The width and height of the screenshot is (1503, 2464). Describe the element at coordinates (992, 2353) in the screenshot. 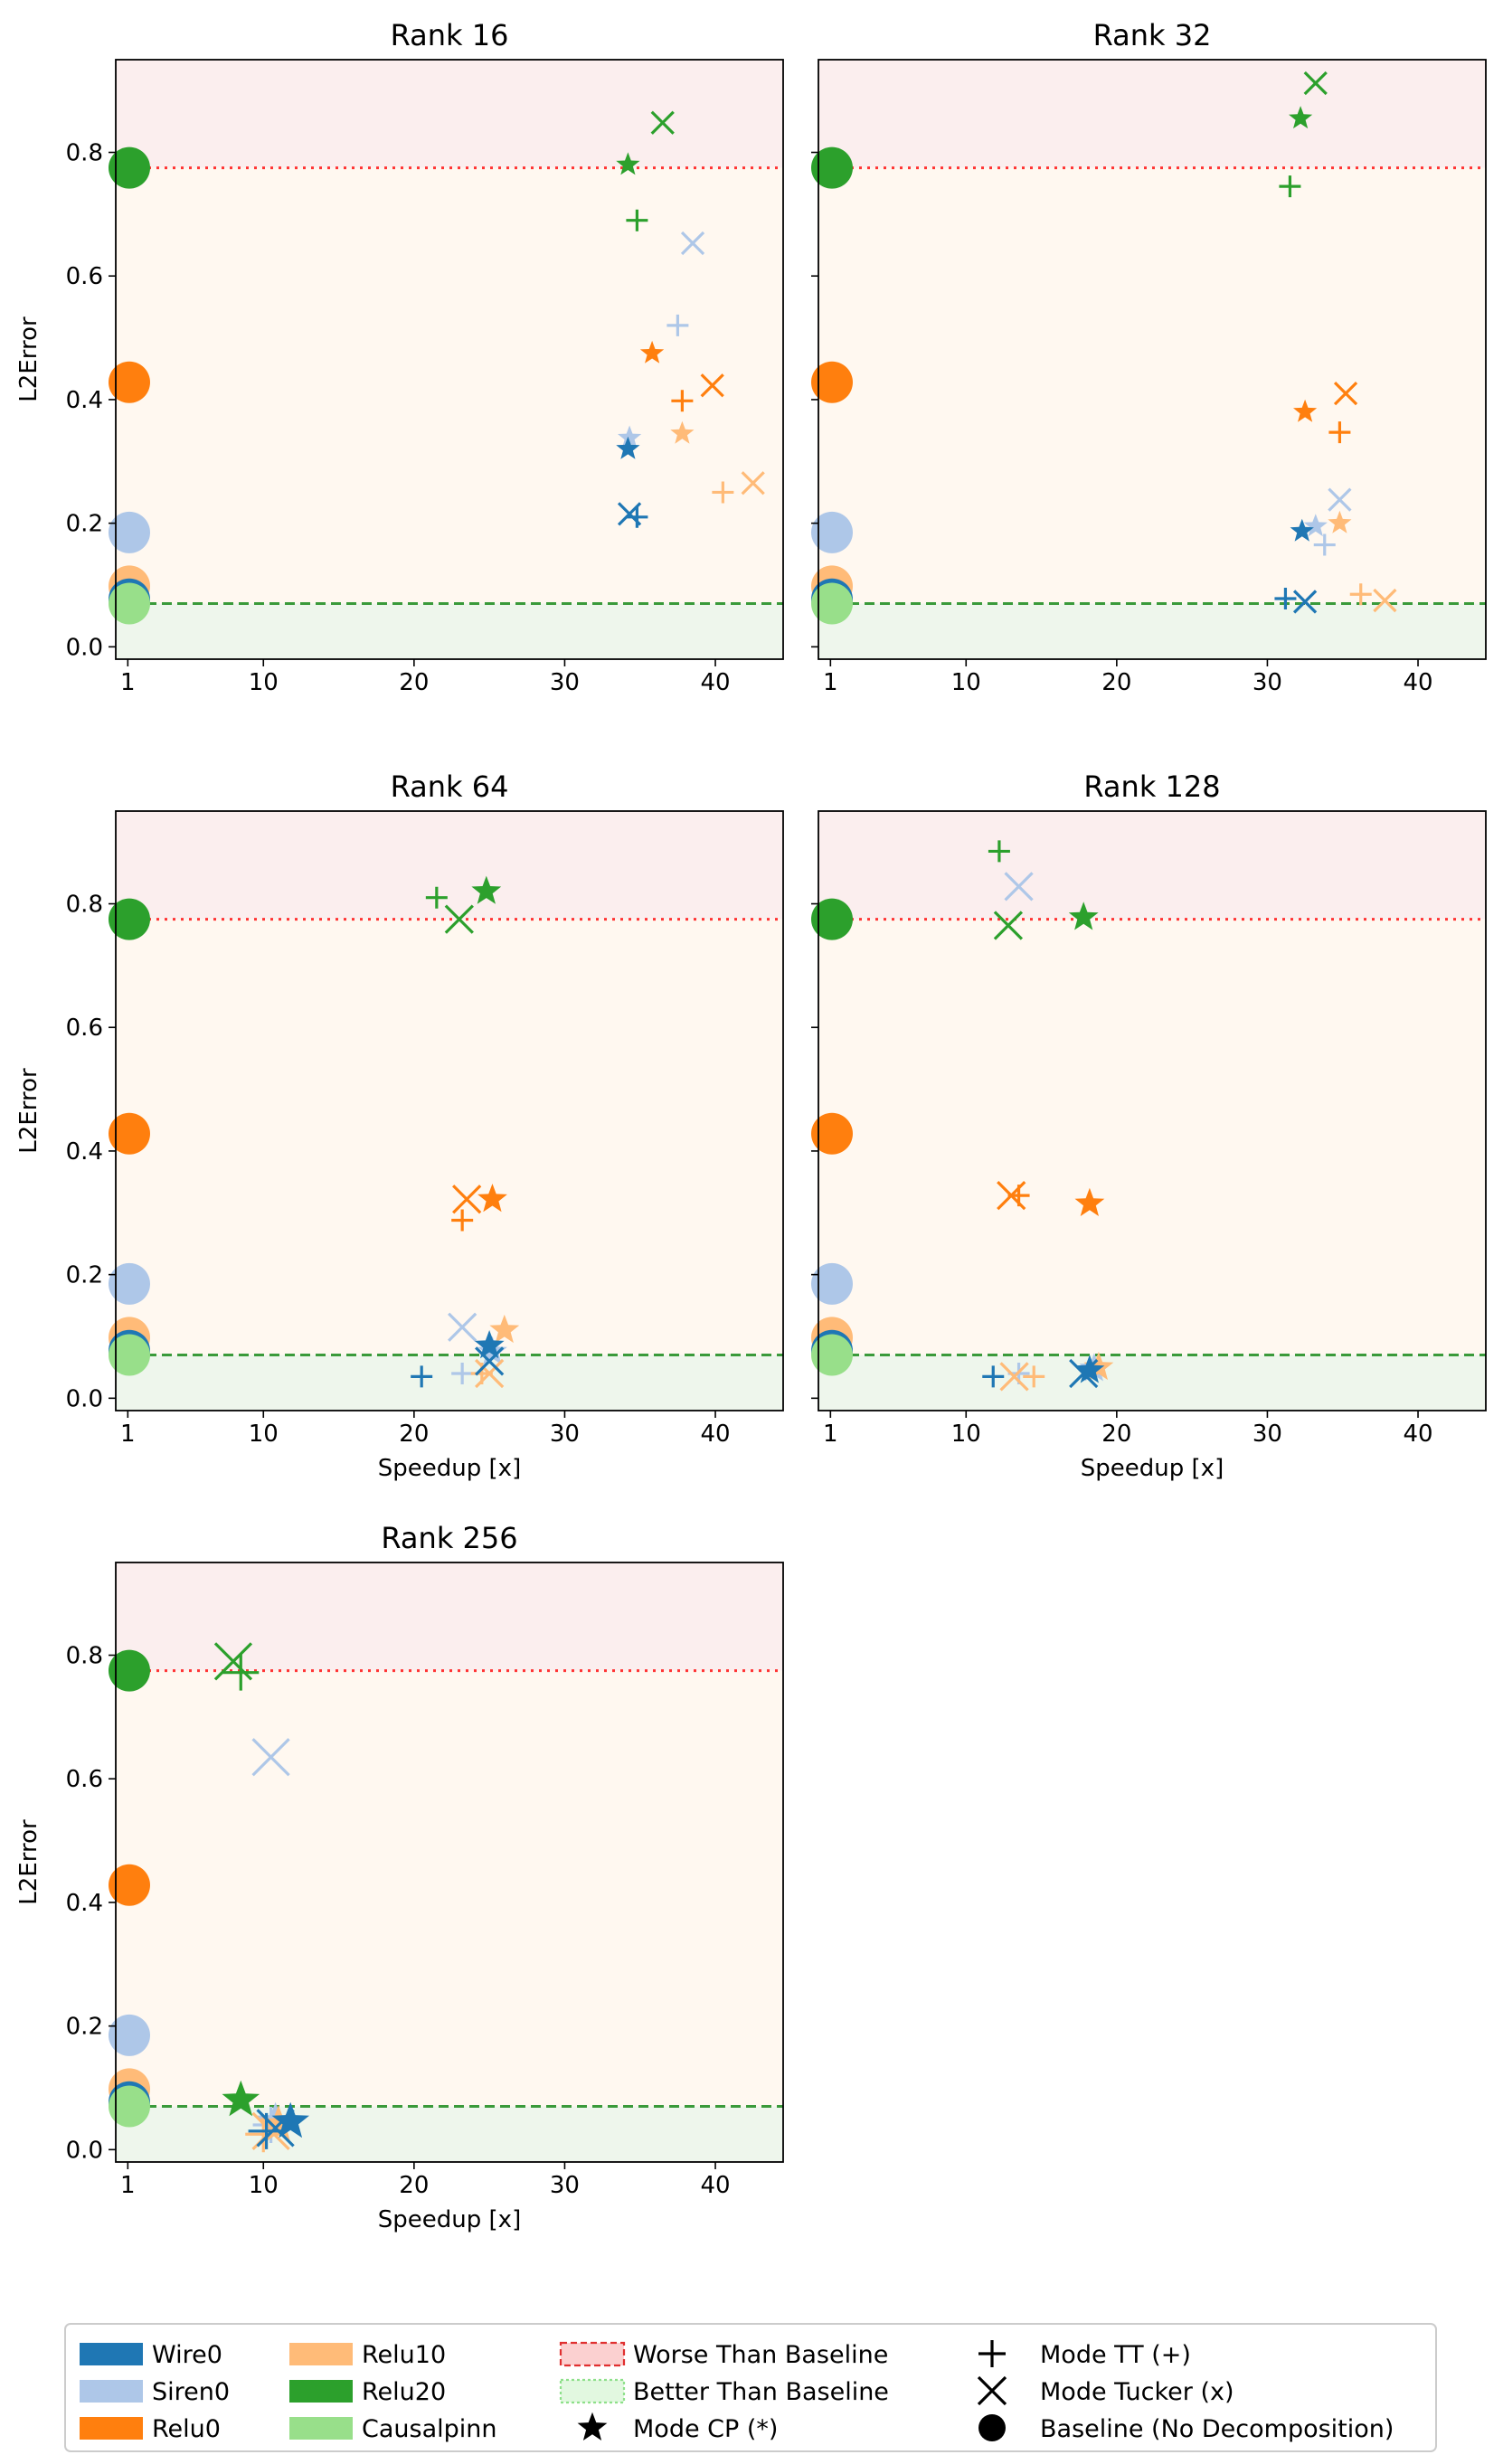

I see `legend-marker-tt` at that location.